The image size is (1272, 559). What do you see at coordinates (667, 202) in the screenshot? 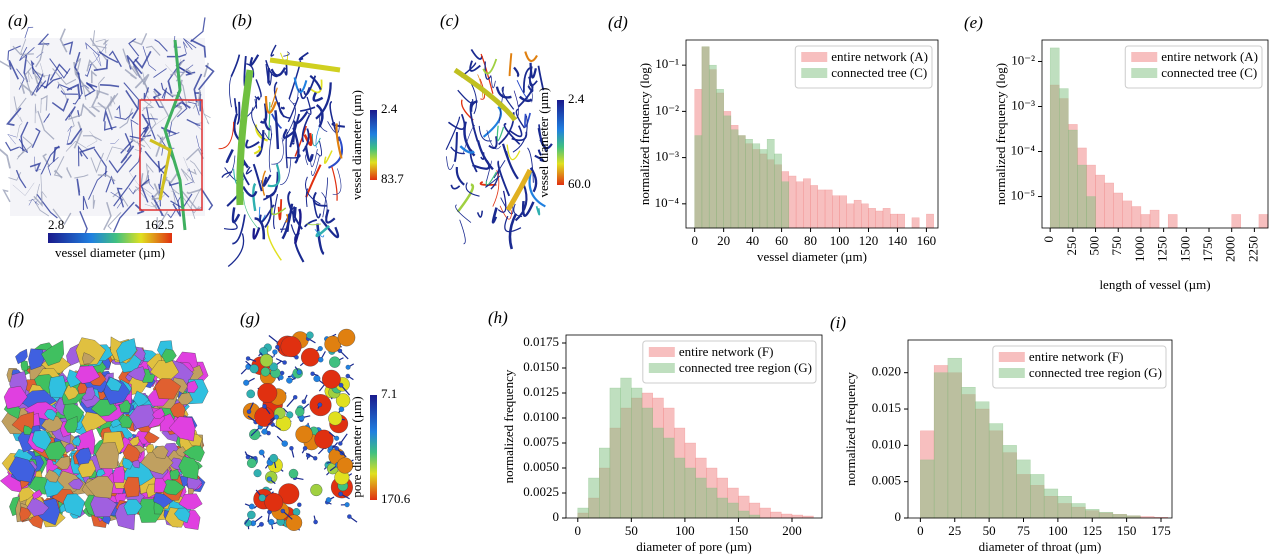
I see `y-tick-label: 10⁻⁴` at bounding box center [667, 202].